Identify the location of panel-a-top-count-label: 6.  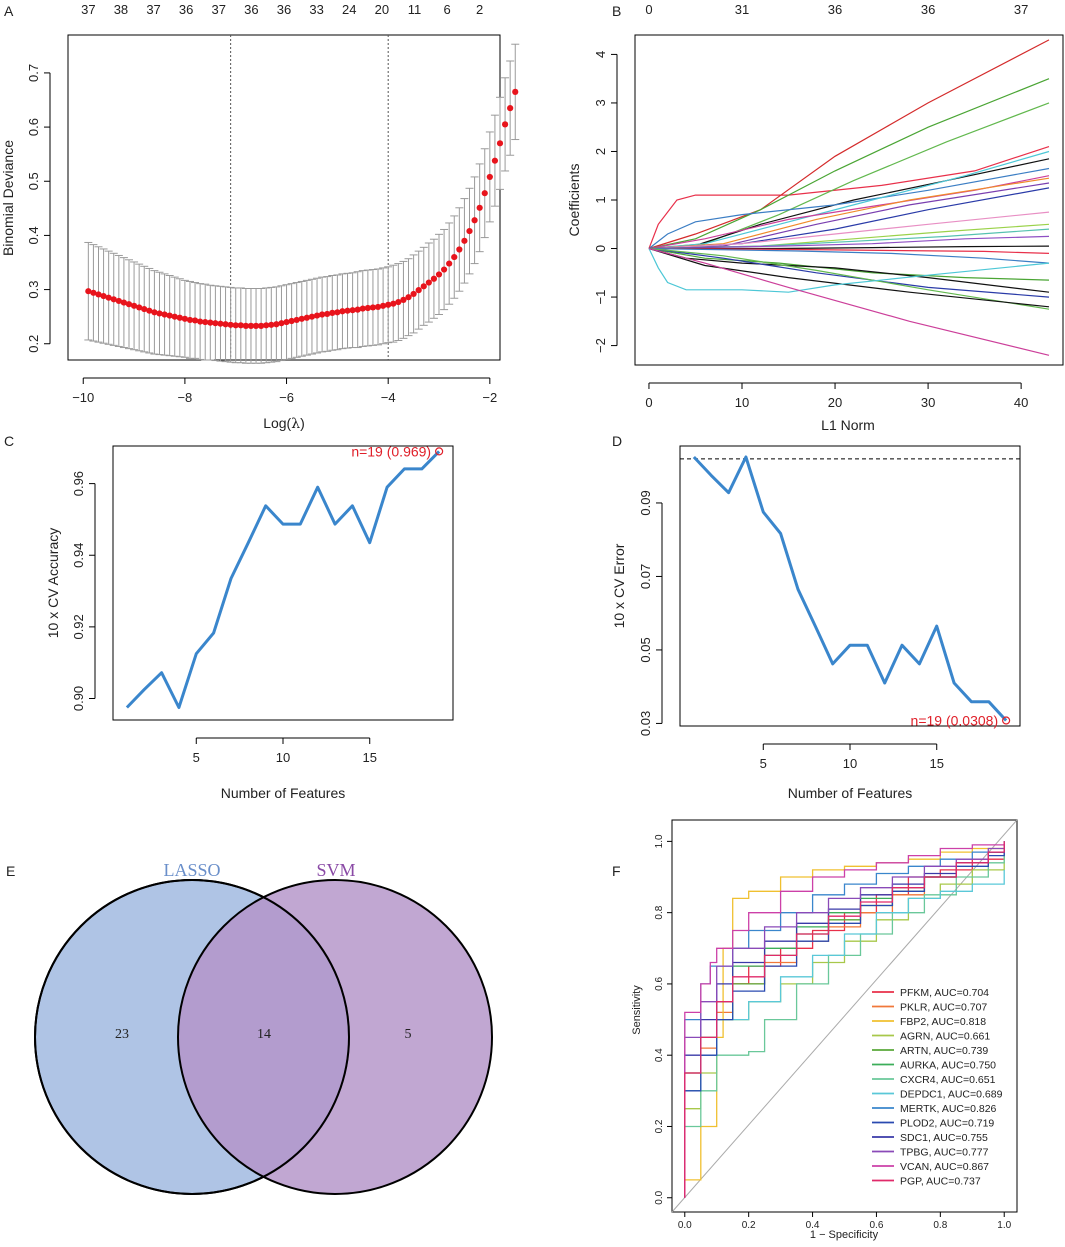
(446, 9).